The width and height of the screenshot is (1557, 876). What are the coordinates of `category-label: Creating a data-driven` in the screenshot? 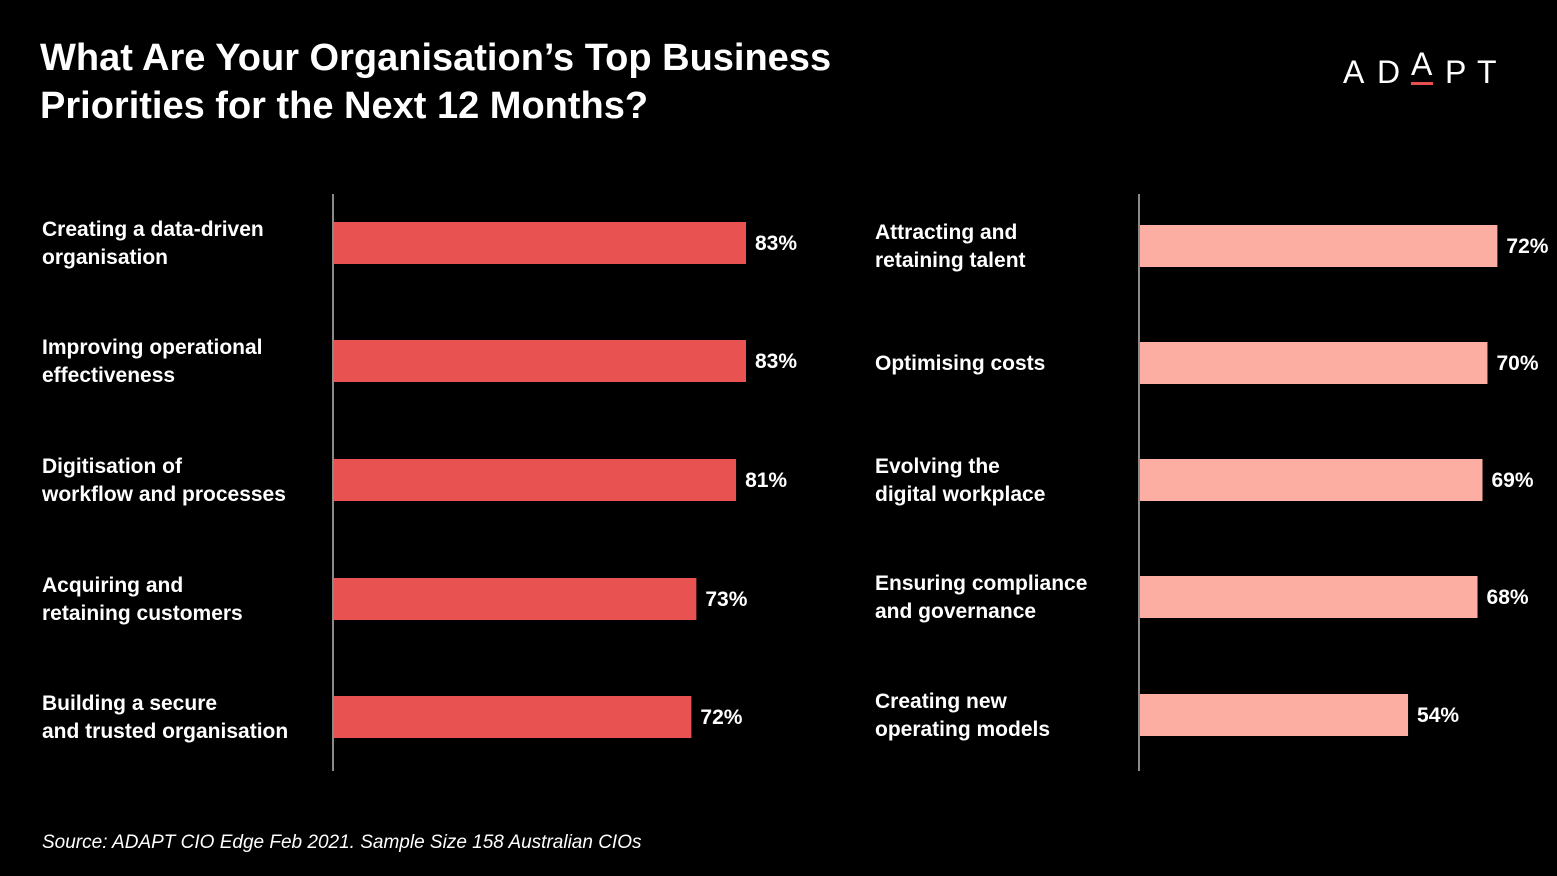 It's located at (153, 229).